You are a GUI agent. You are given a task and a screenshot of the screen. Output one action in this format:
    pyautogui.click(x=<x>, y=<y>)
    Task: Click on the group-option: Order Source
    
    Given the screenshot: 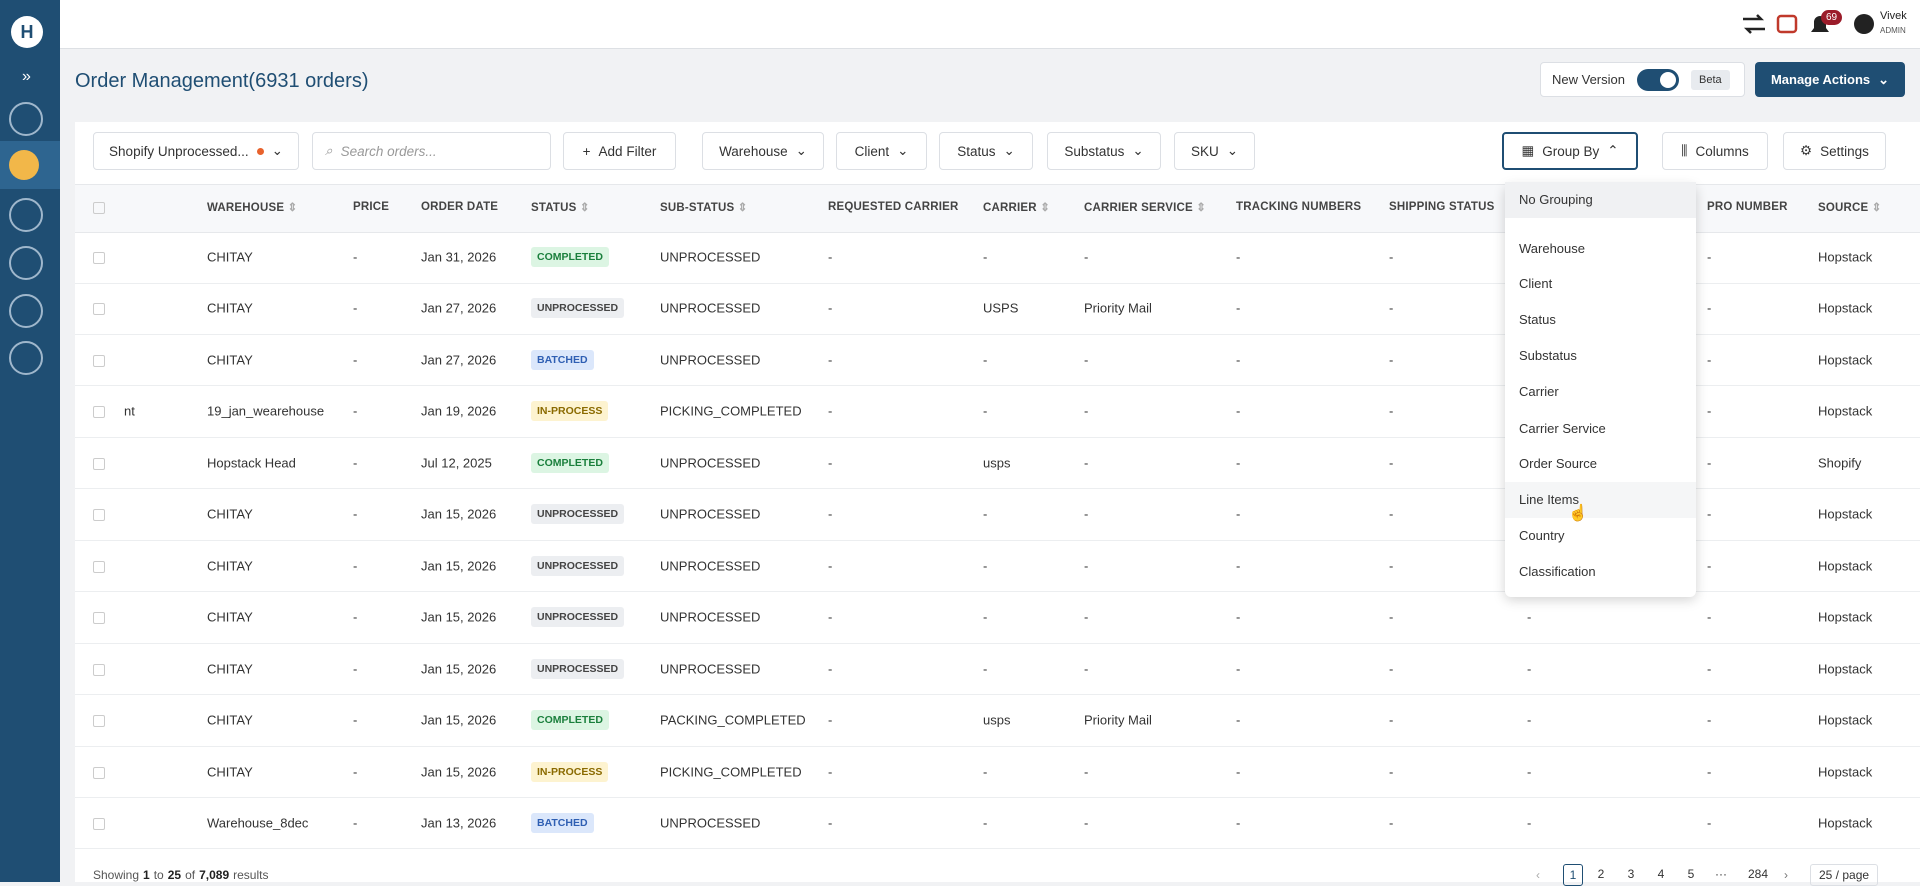 What is the action you would take?
    pyautogui.click(x=1558, y=463)
    